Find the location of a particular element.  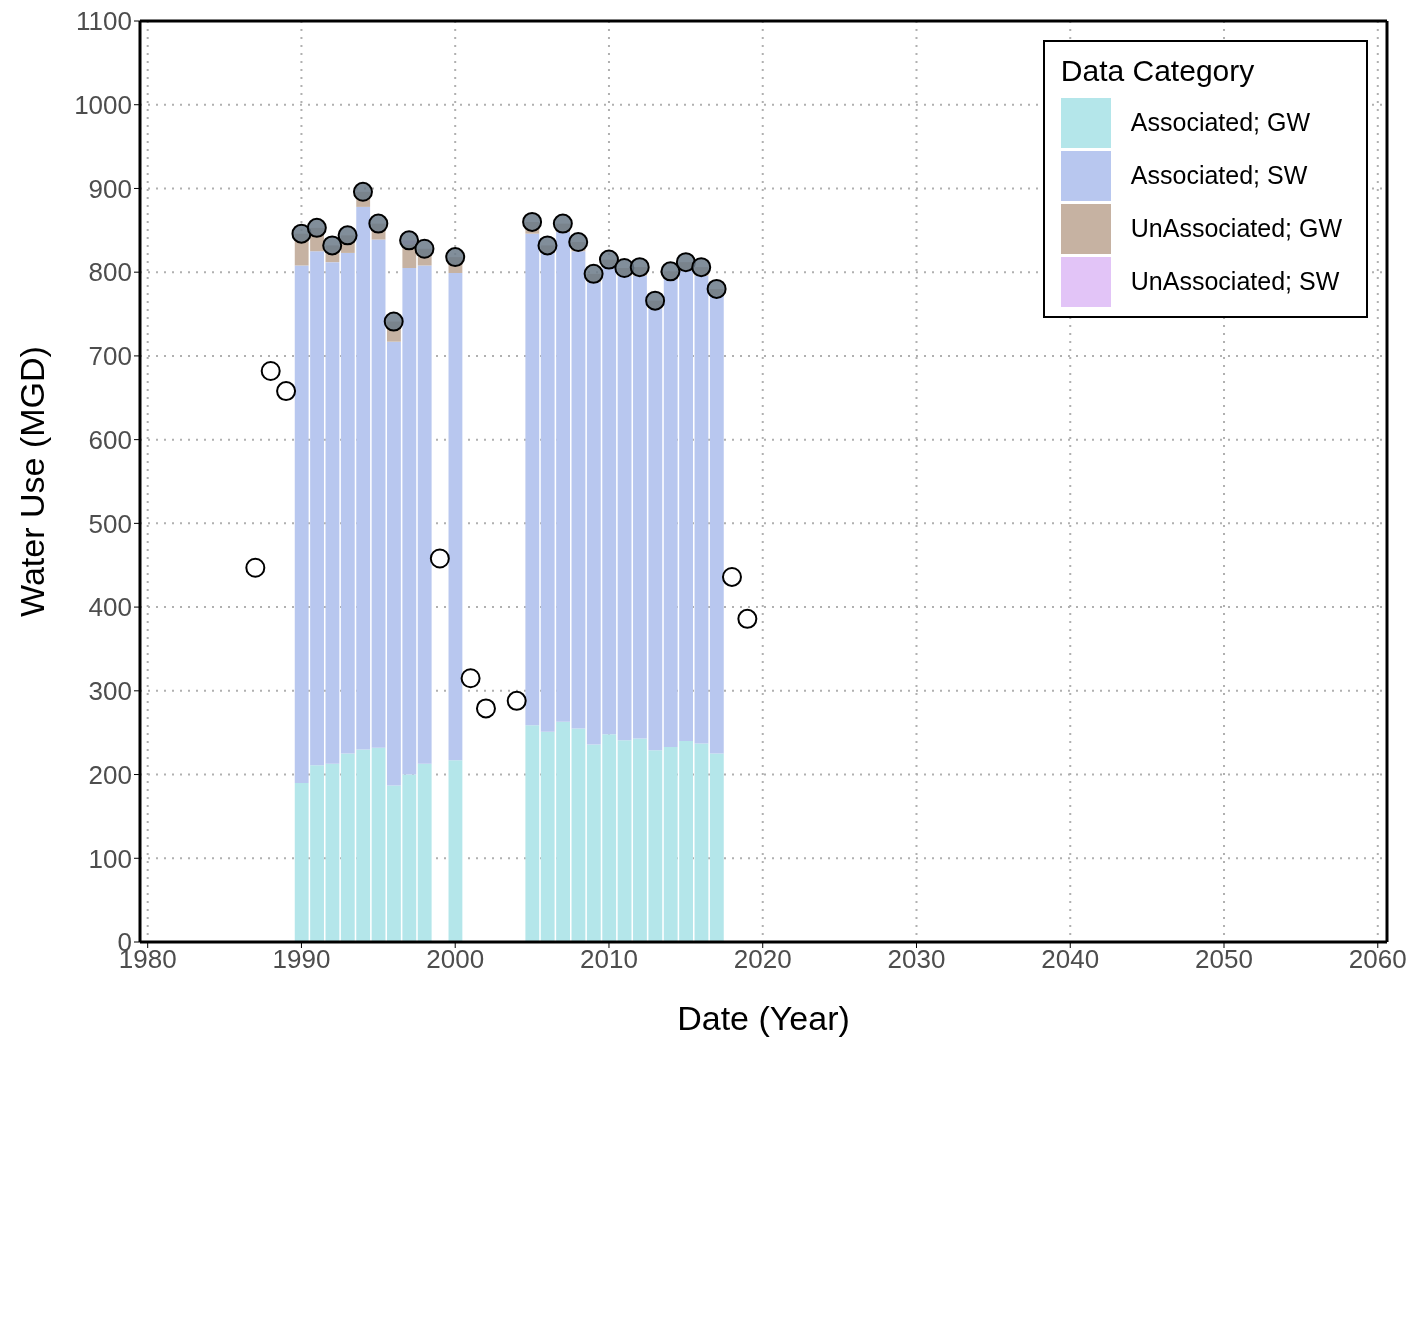

x-tick-label: 2000 is located at coordinates (455, 959).